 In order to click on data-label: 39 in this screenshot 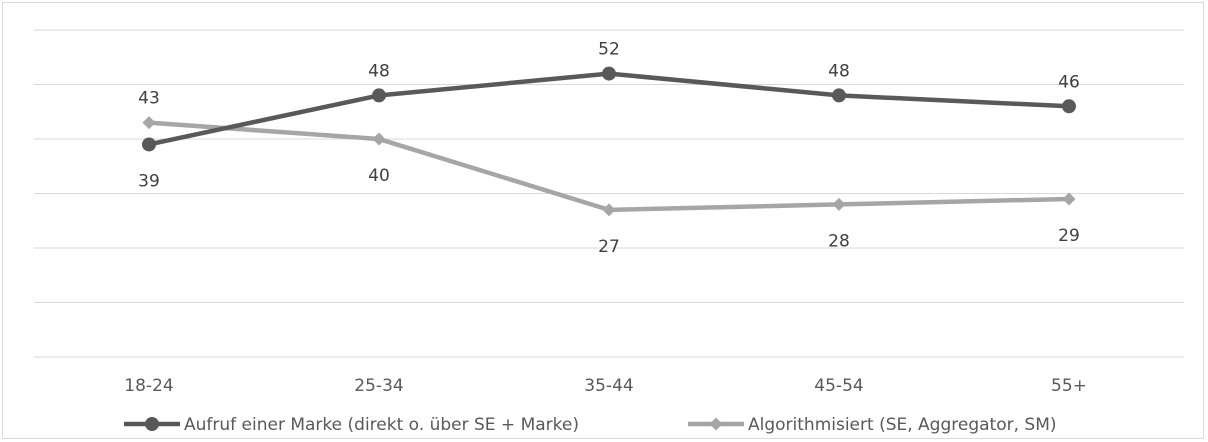, I will do `click(149, 181)`.